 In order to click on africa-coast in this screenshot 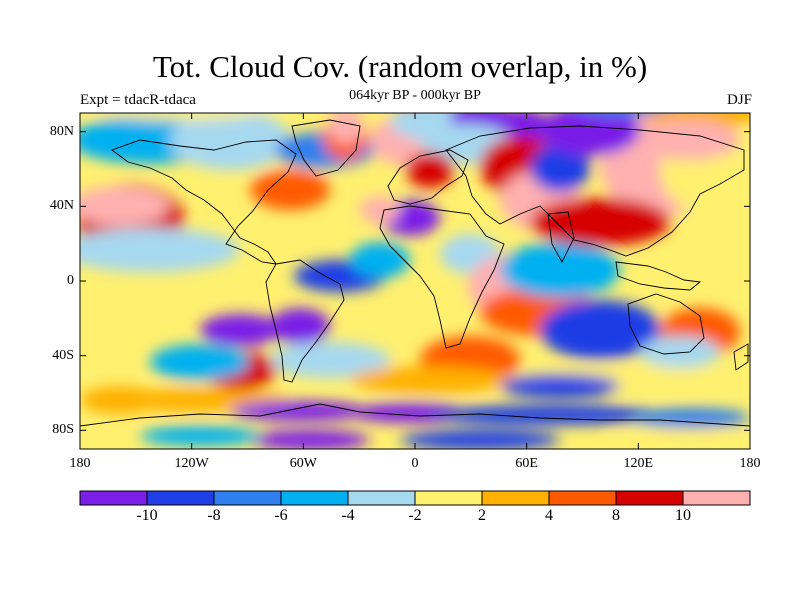, I will do `click(442, 277)`.